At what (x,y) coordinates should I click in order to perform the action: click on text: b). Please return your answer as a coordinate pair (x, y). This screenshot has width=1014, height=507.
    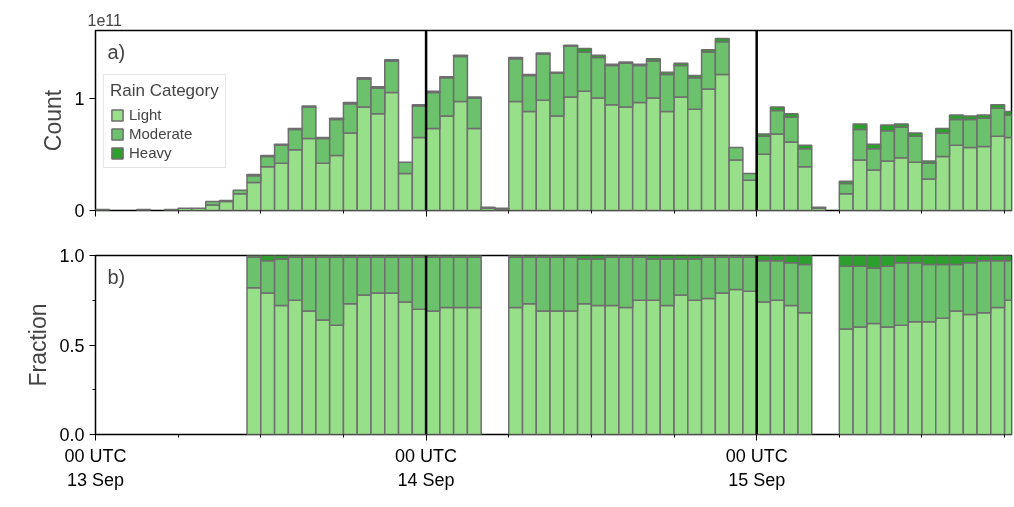
    Looking at the image, I should click on (116, 276).